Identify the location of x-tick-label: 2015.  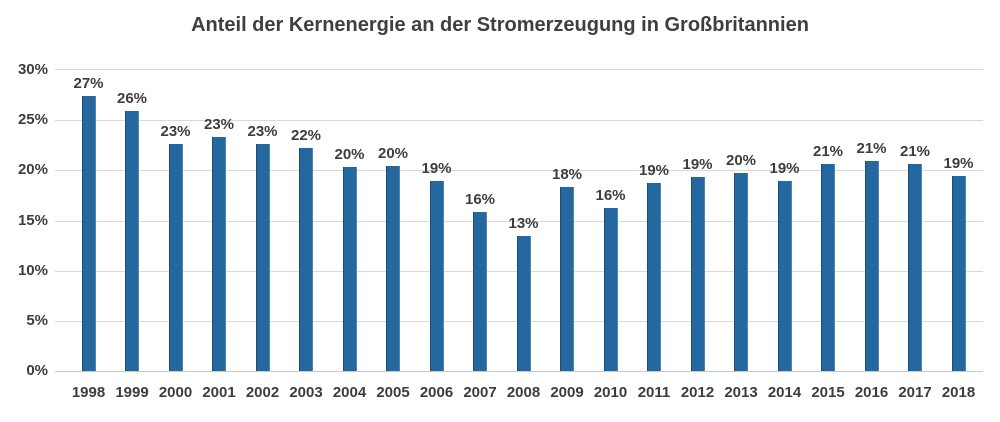
(828, 392).